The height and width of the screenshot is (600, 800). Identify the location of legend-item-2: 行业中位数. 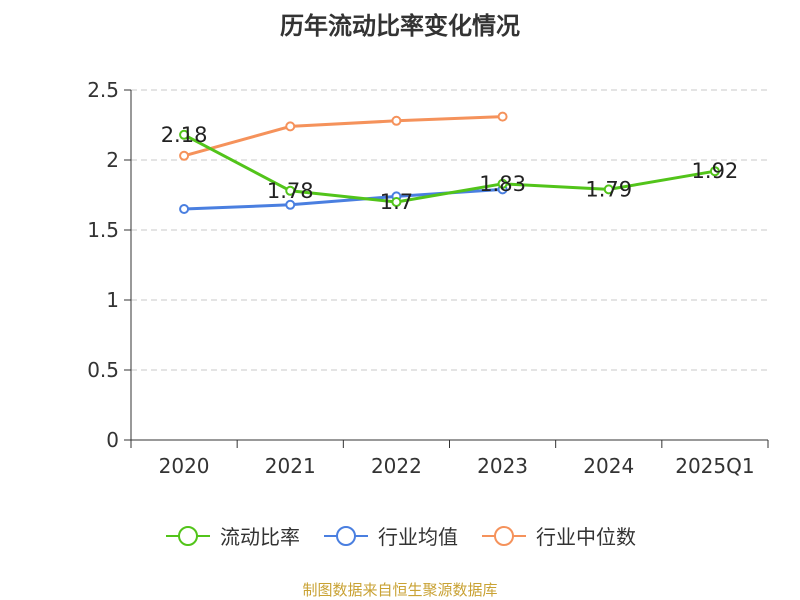
(558, 535).